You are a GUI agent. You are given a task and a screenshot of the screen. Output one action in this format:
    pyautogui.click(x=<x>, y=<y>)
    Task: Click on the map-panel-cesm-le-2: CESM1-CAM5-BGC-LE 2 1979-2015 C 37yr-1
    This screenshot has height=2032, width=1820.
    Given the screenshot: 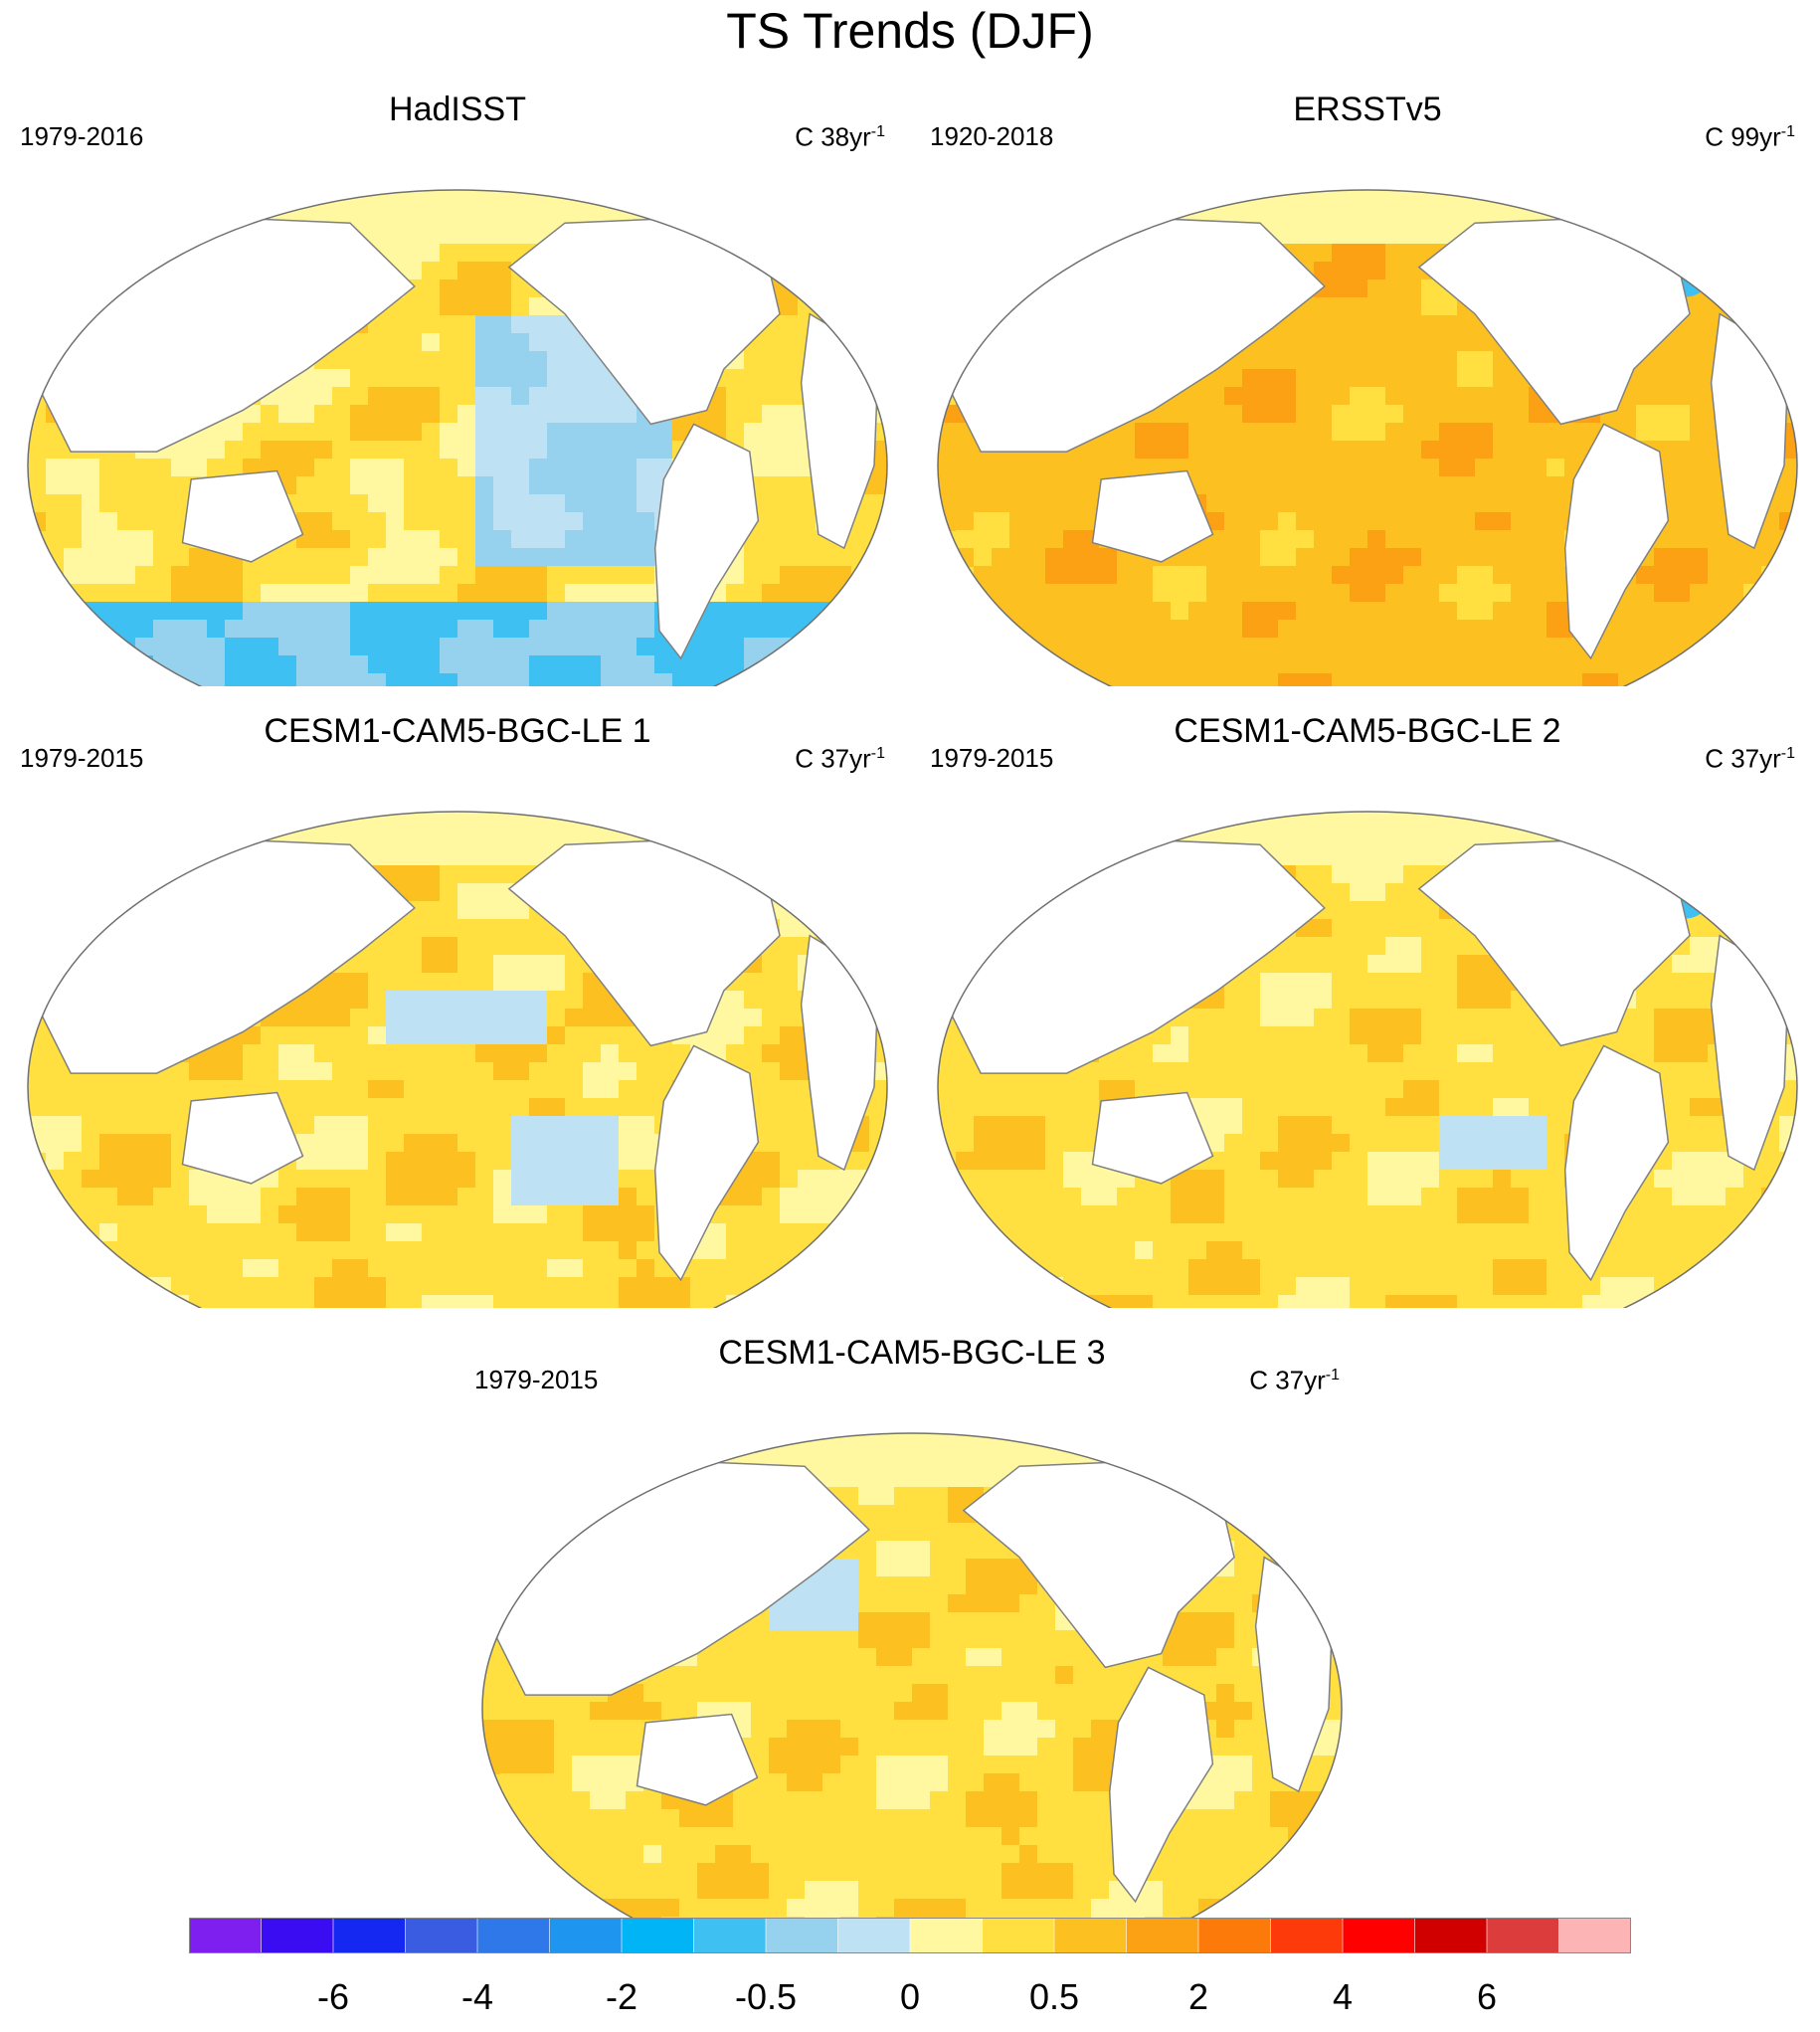 What is the action you would take?
    pyautogui.click(x=1367, y=1010)
    